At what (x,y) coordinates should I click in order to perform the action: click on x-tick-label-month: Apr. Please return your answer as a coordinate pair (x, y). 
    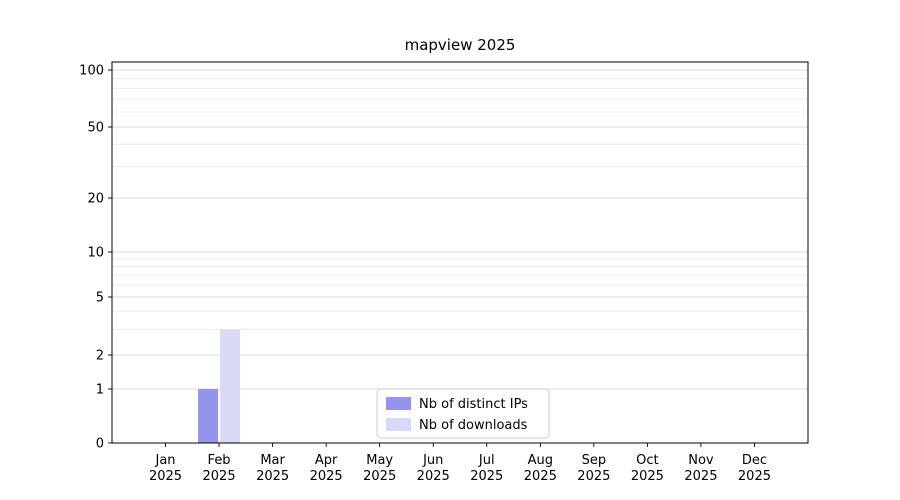
    Looking at the image, I should click on (326, 460).